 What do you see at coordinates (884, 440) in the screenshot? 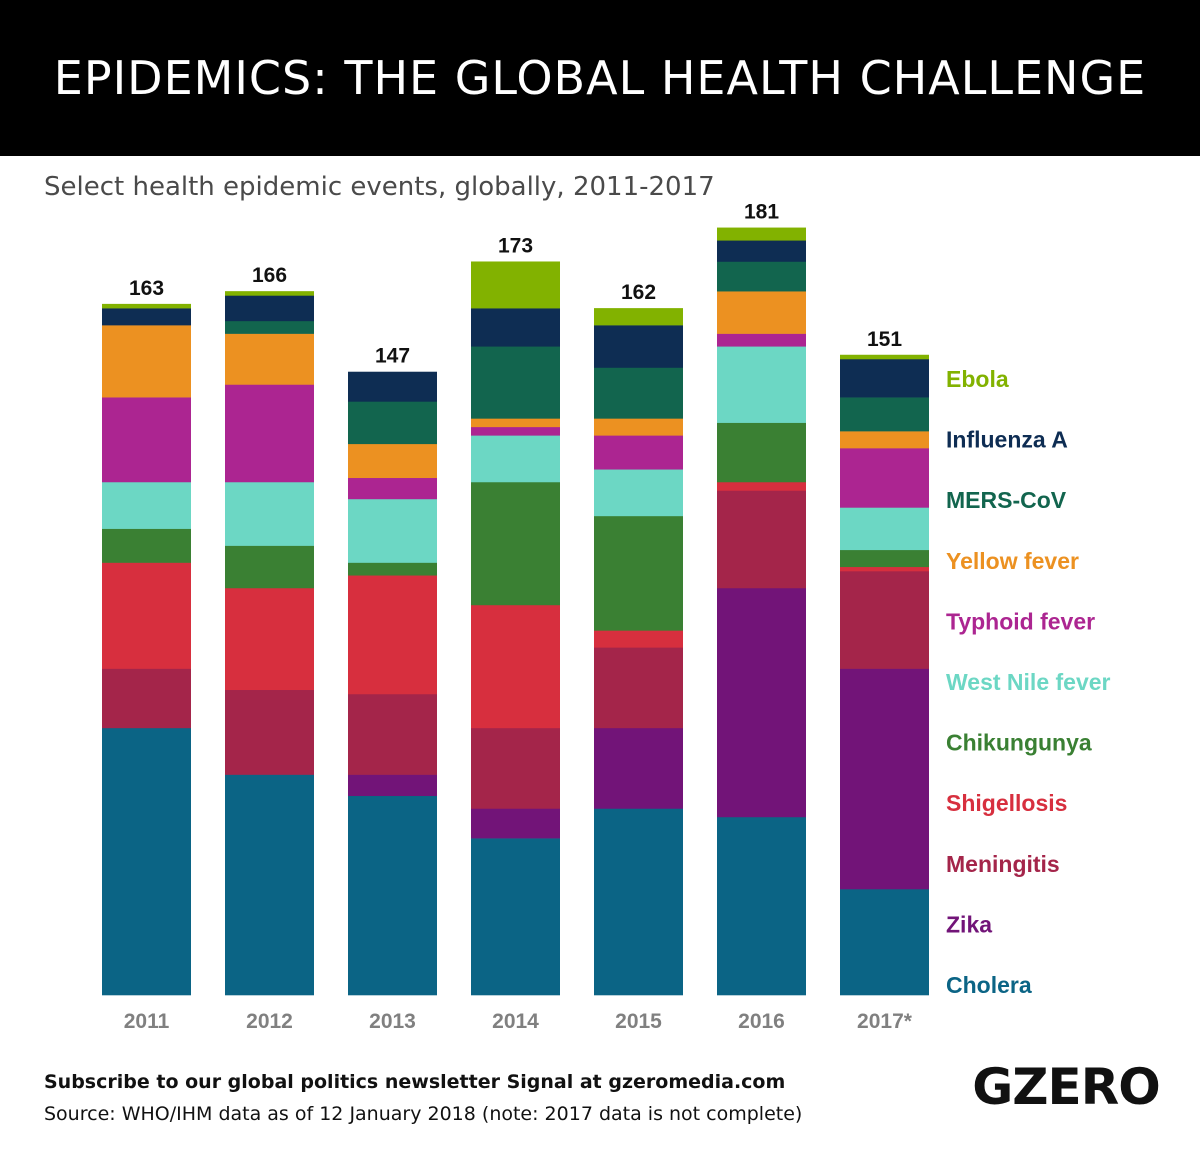
I see `bar-segment-yellow-fever-2017` at bounding box center [884, 440].